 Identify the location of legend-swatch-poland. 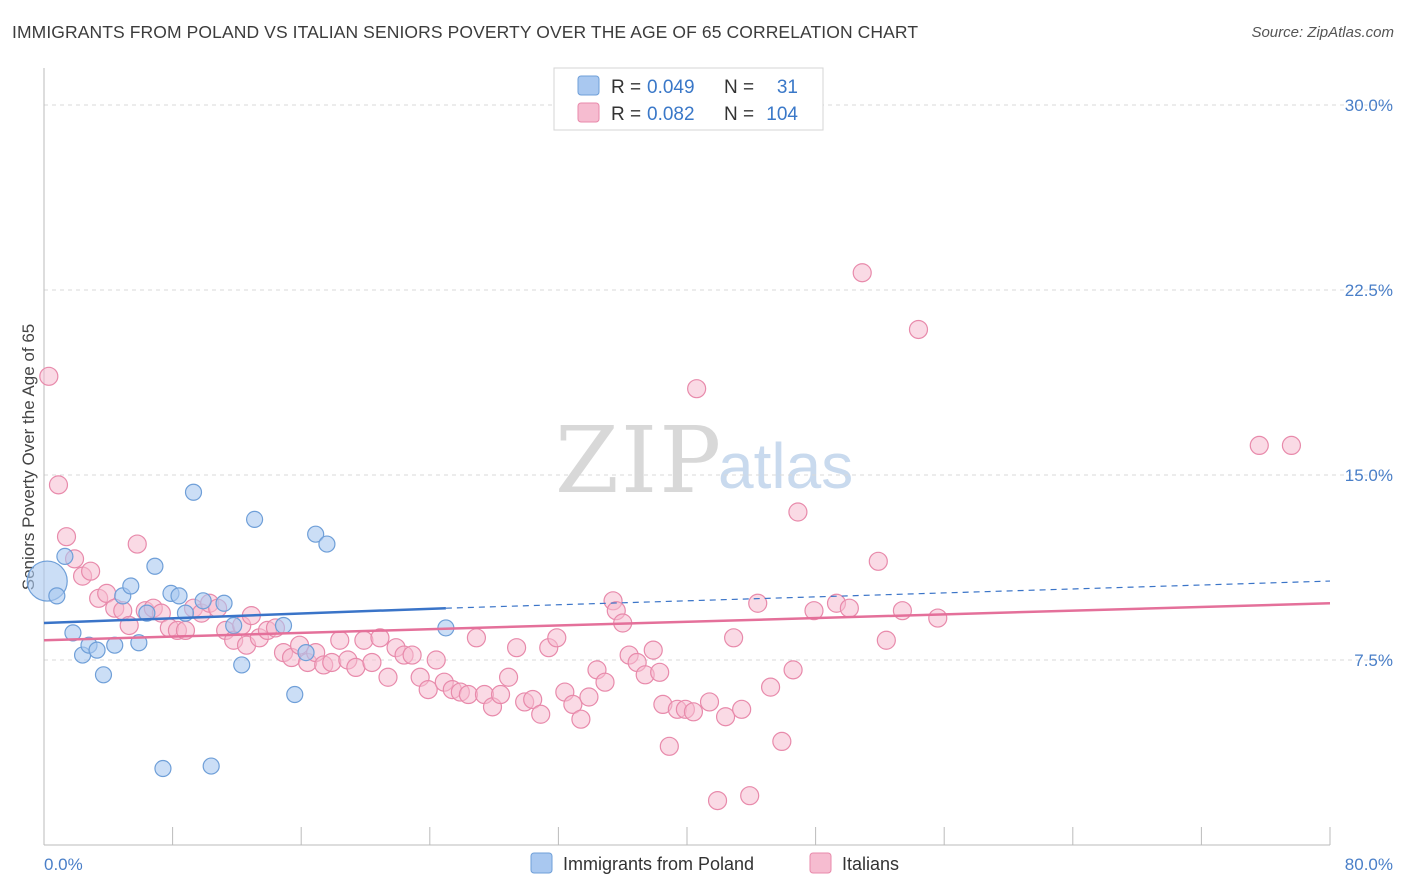
(588, 85).